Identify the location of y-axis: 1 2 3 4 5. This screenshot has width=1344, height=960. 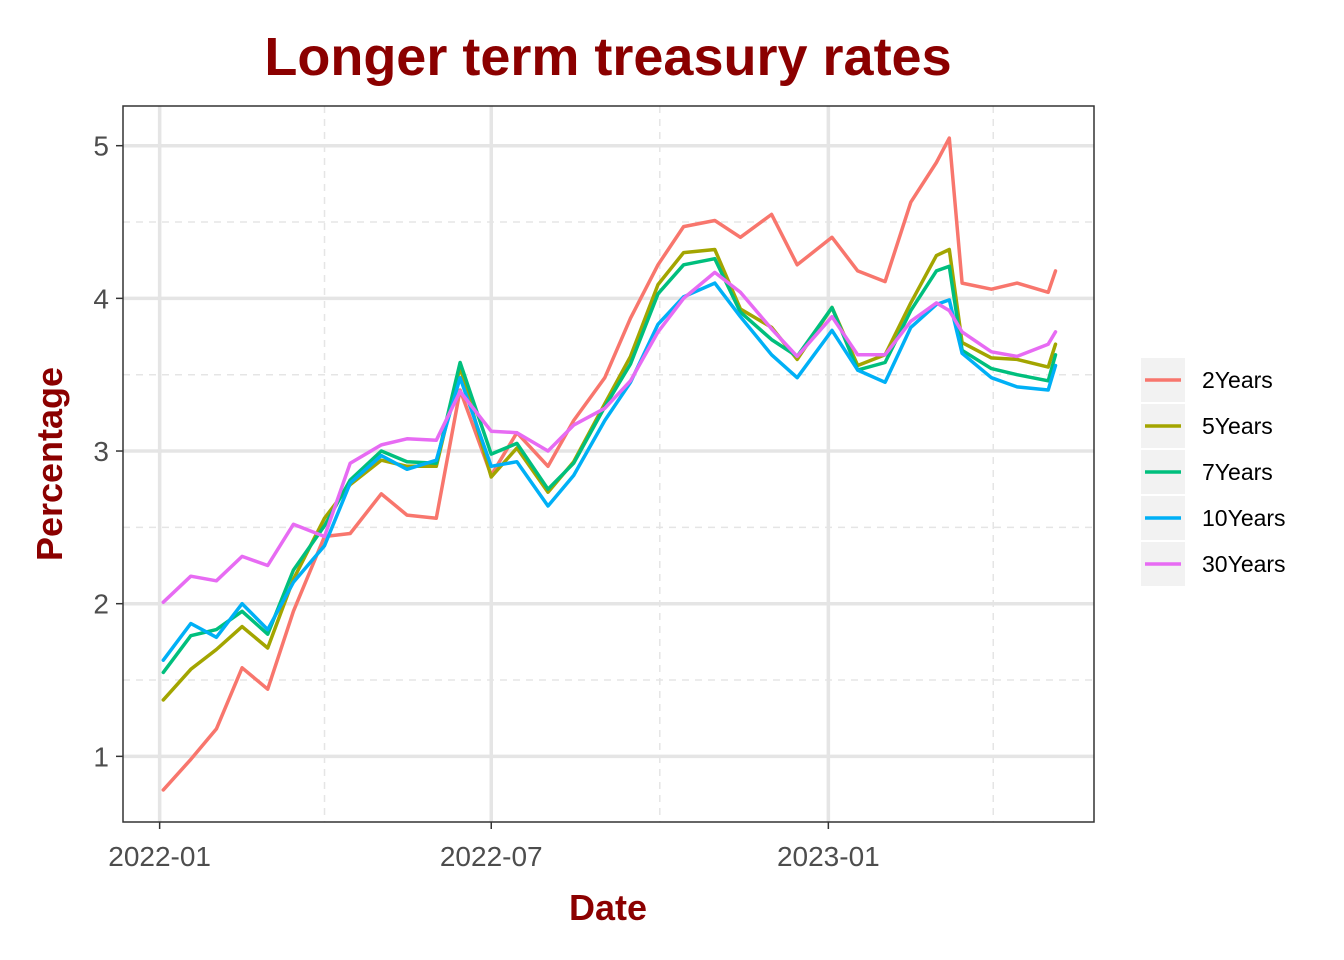
(108, 451).